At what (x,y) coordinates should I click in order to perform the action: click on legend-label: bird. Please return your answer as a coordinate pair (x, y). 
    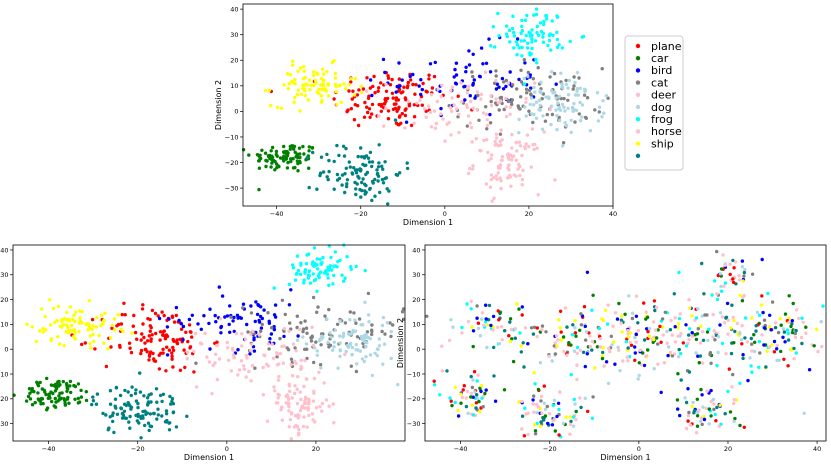
    Looking at the image, I should click on (661, 70).